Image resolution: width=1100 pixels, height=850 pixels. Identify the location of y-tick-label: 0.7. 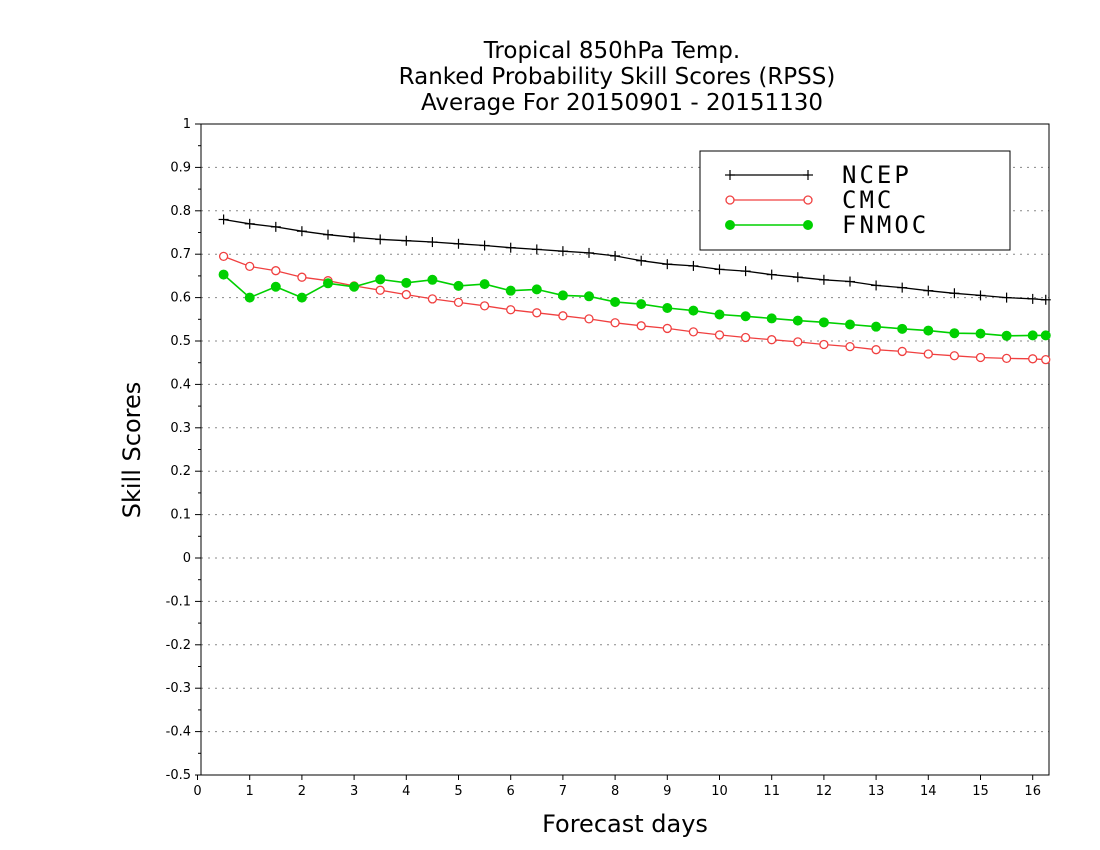
(180, 254).